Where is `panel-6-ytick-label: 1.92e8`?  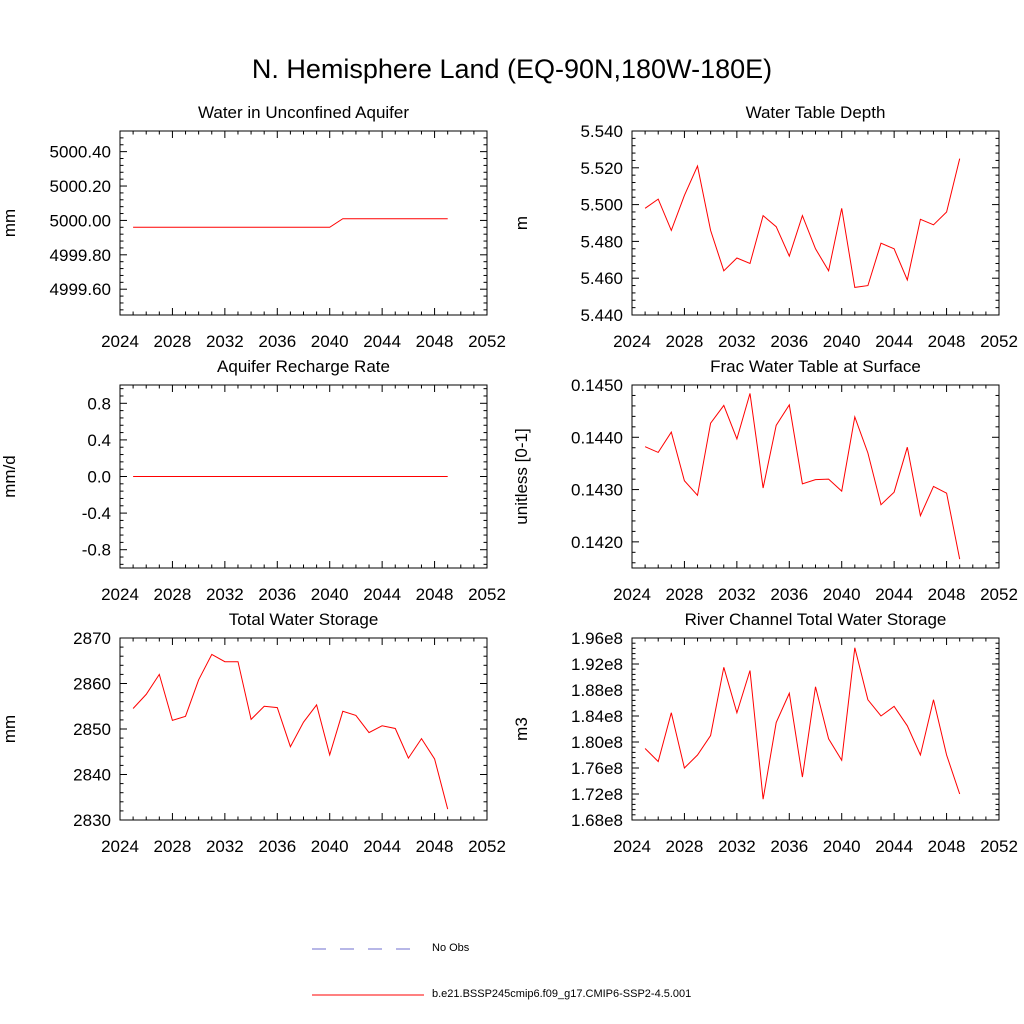 panel-6-ytick-label: 1.92e8 is located at coordinates (597, 664).